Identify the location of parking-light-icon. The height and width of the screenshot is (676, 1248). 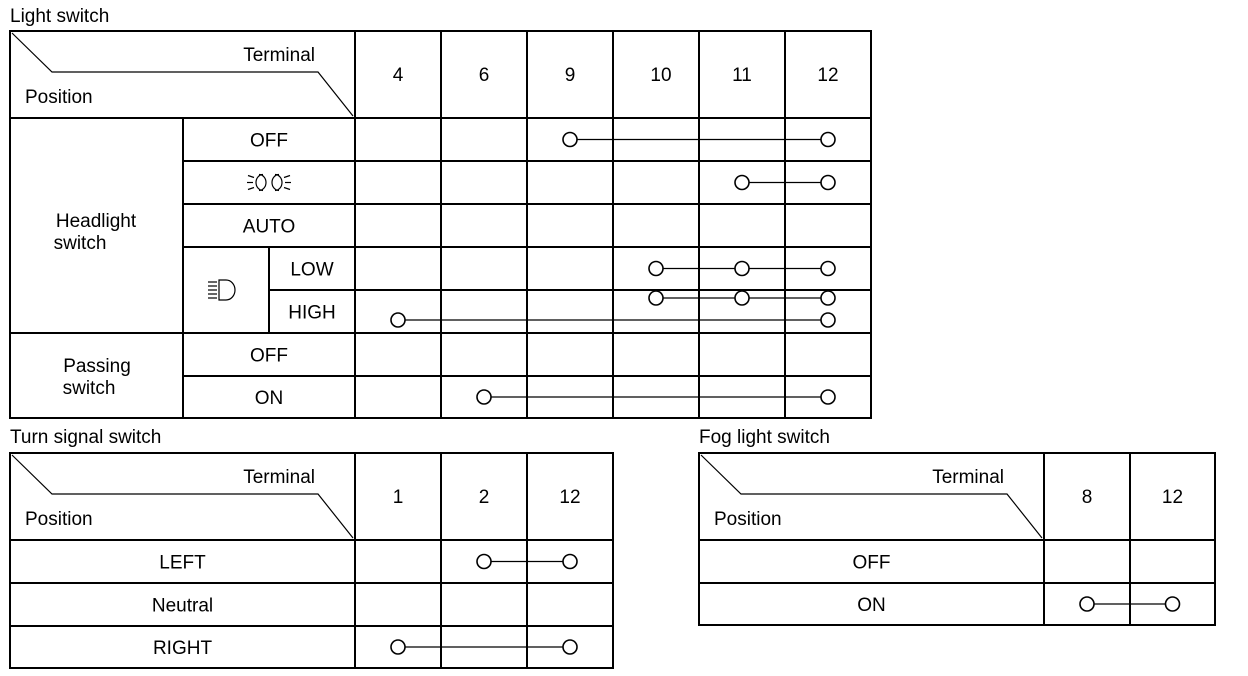
(269, 182).